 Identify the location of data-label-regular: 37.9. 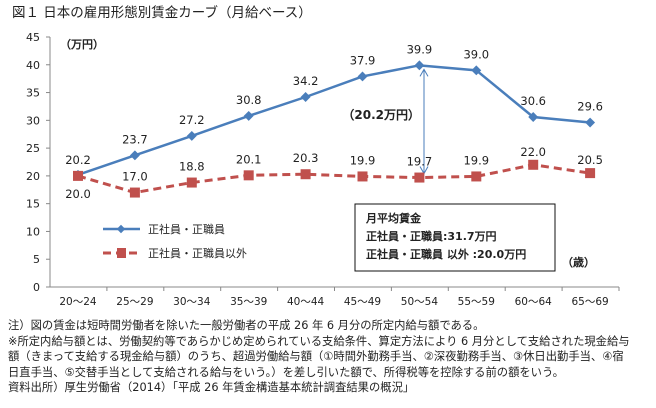
(363, 60).